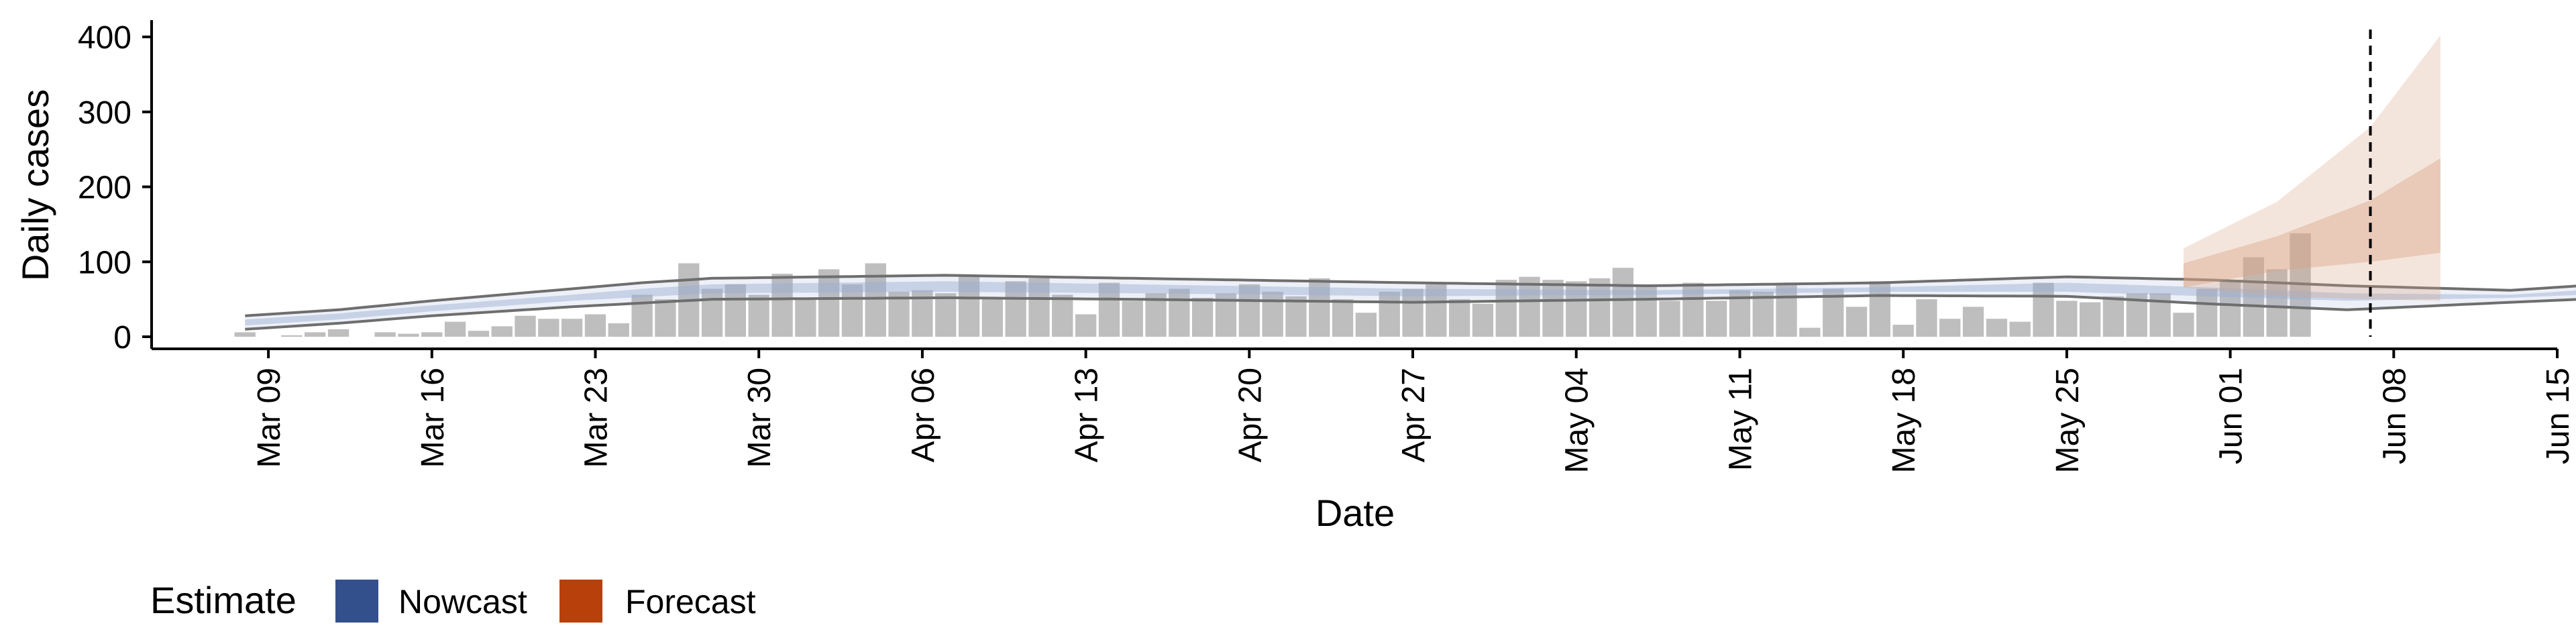  I want to click on nowcast-lower-edge, so click(1410, 312).